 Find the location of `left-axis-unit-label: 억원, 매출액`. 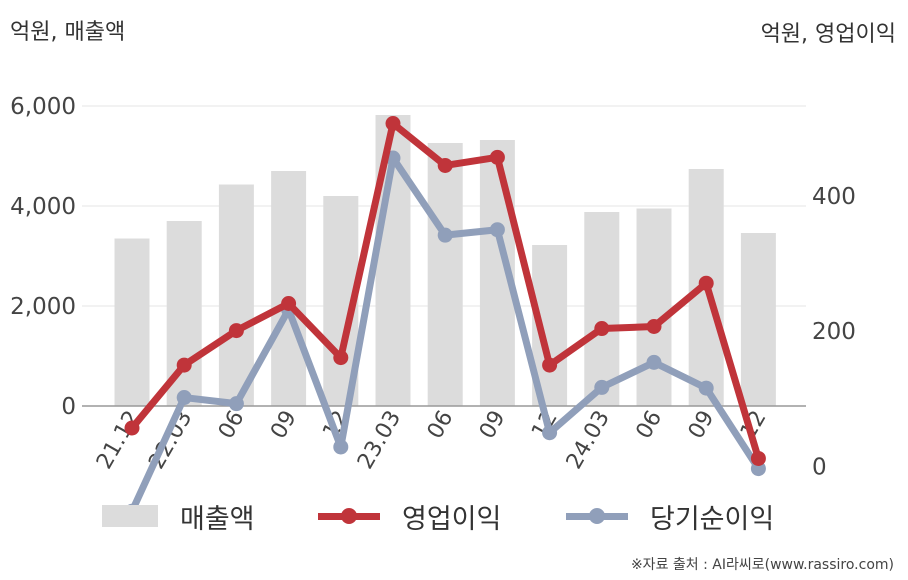

left-axis-unit-label: 억원, 매출액 is located at coordinates (68, 32).